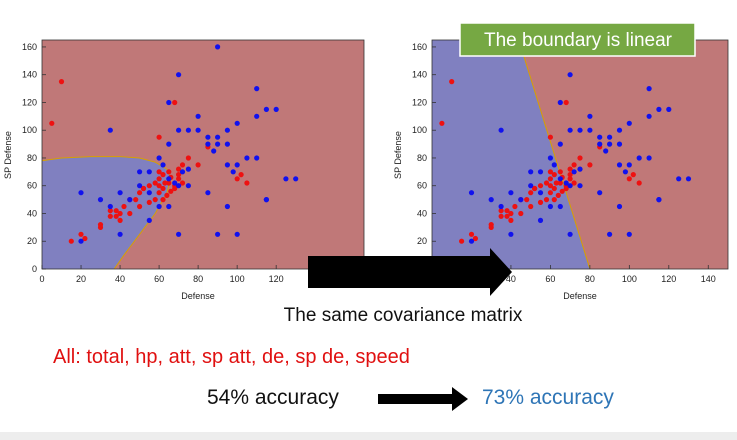  Describe the element at coordinates (32, 241) in the screenshot. I see `y-tick-label: 20` at that location.